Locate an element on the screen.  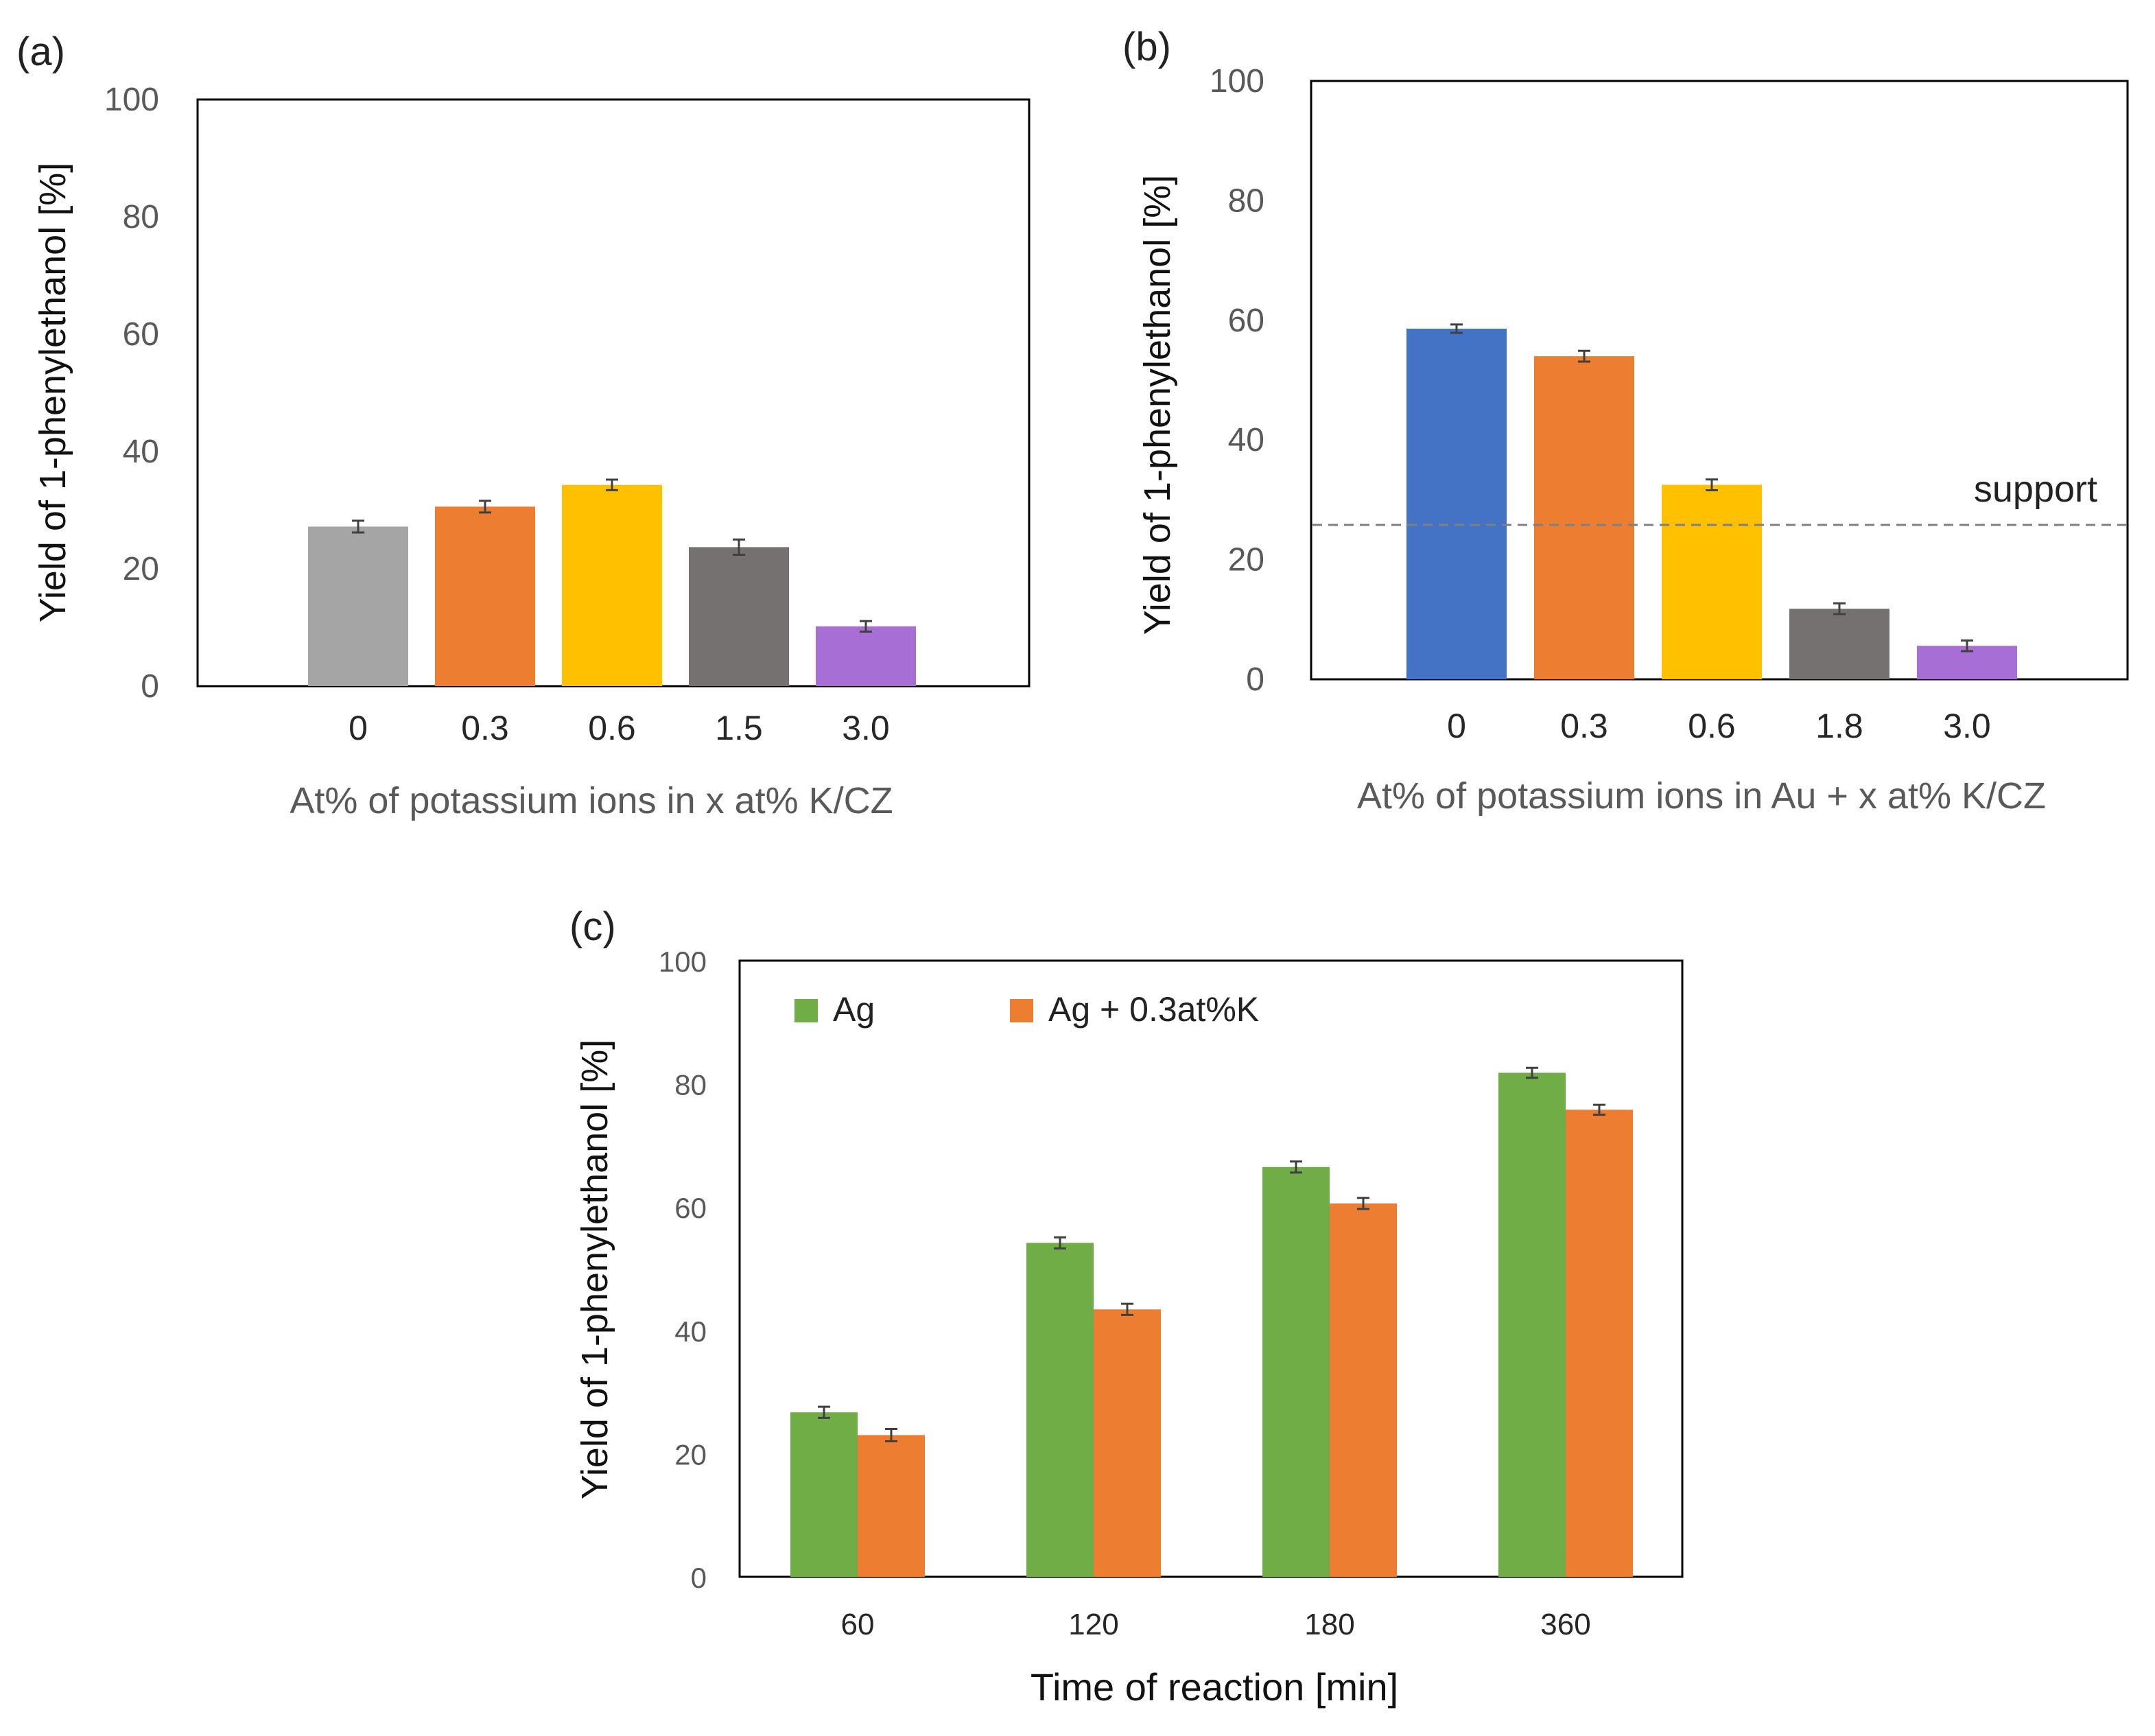
x-tick-label: 360 is located at coordinates (1565, 1625).